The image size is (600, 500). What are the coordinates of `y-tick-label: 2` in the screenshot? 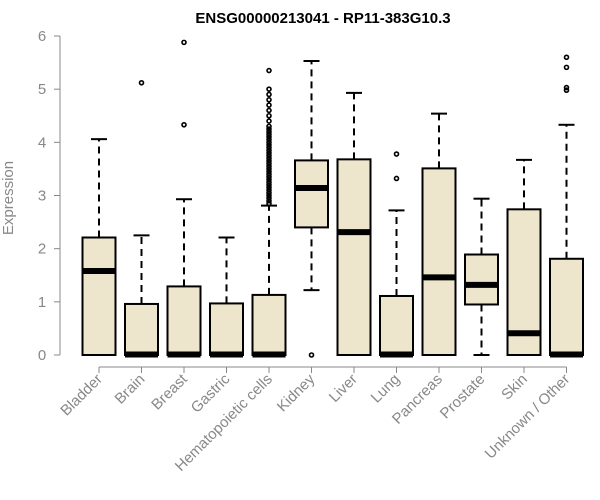 It's located at (42, 249).